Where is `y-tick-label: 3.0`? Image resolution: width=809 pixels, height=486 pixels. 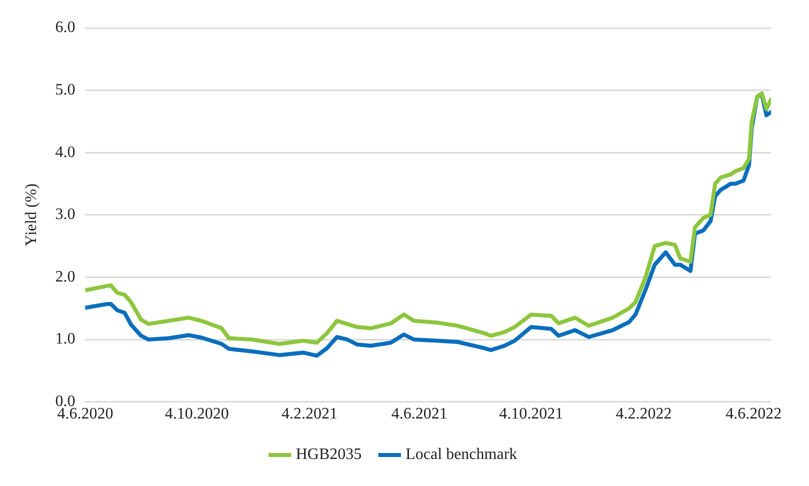 y-tick-label: 3.0 is located at coordinates (65, 215).